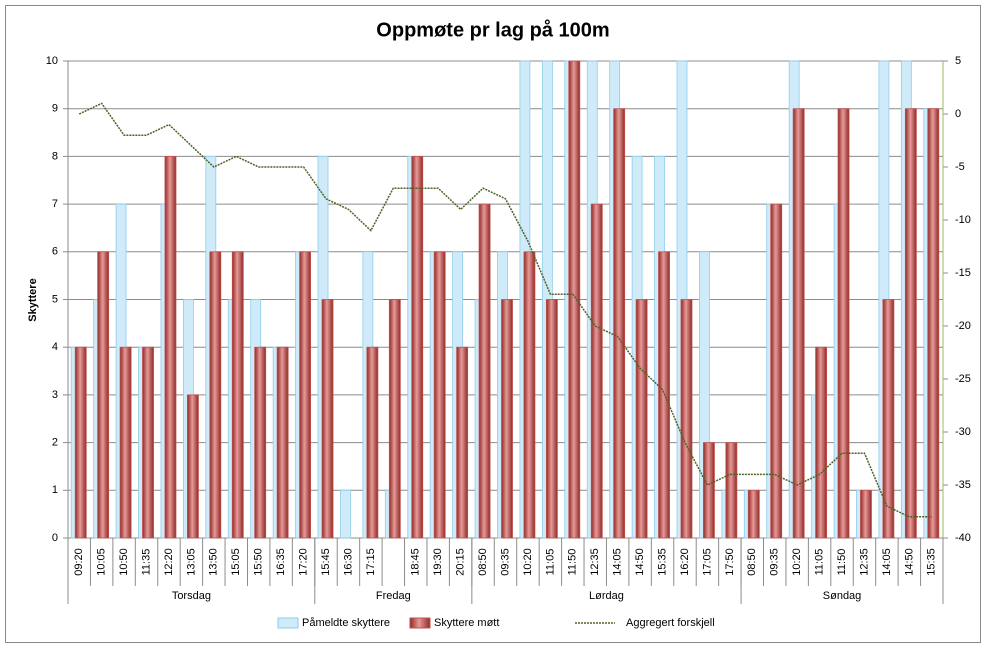 The height and width of the screenshot is (648, 987). Describe the element at coordinates (124, 562) in the screenshot. I see `x-tick-label: 10:50` at that location.